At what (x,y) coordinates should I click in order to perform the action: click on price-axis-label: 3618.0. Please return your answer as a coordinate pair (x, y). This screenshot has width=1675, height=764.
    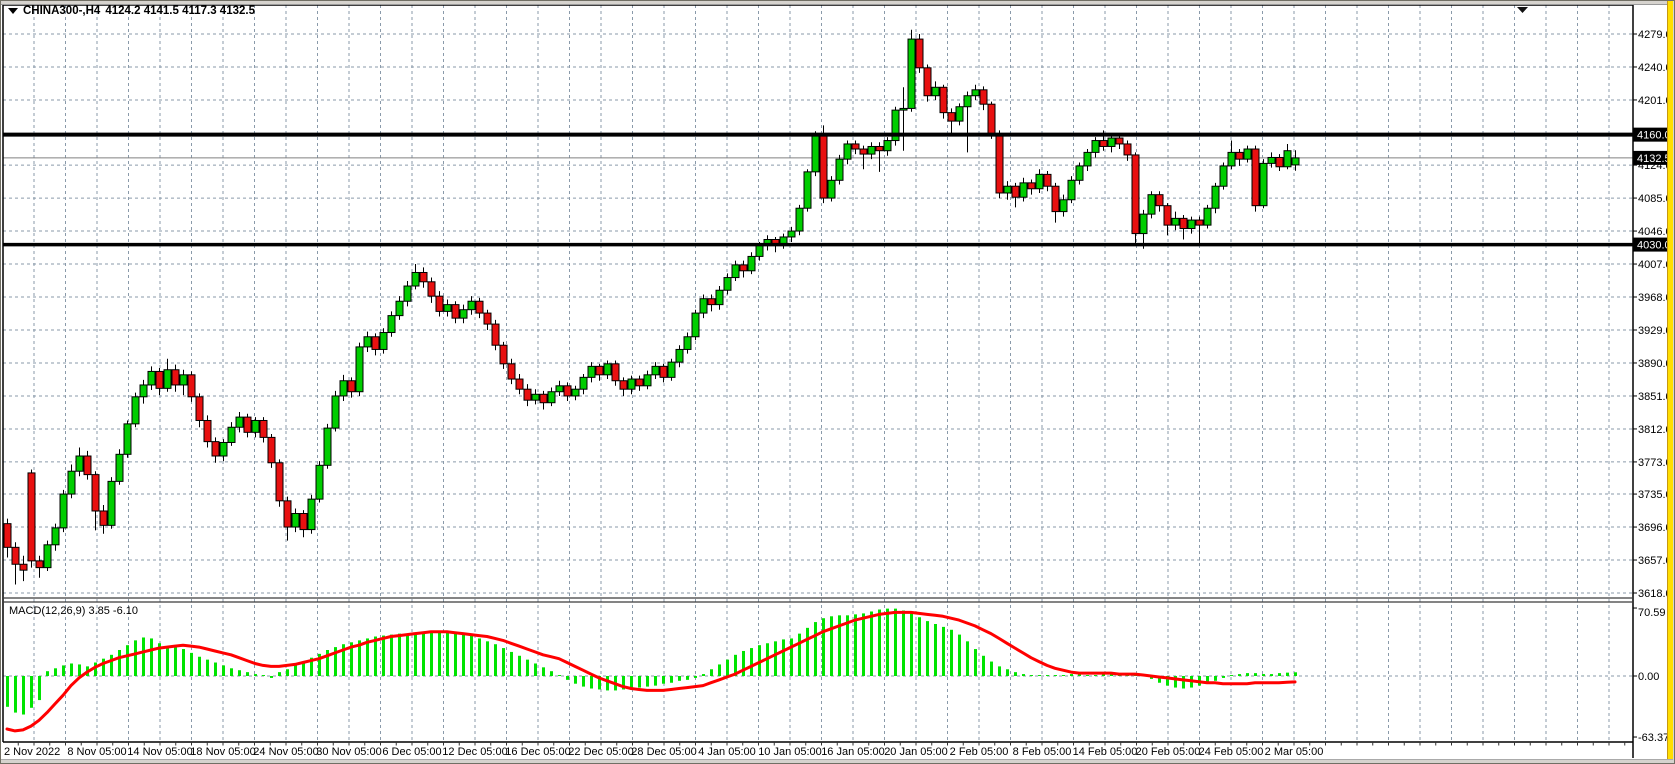
    Looking at the image, I should click on (1655, 594).